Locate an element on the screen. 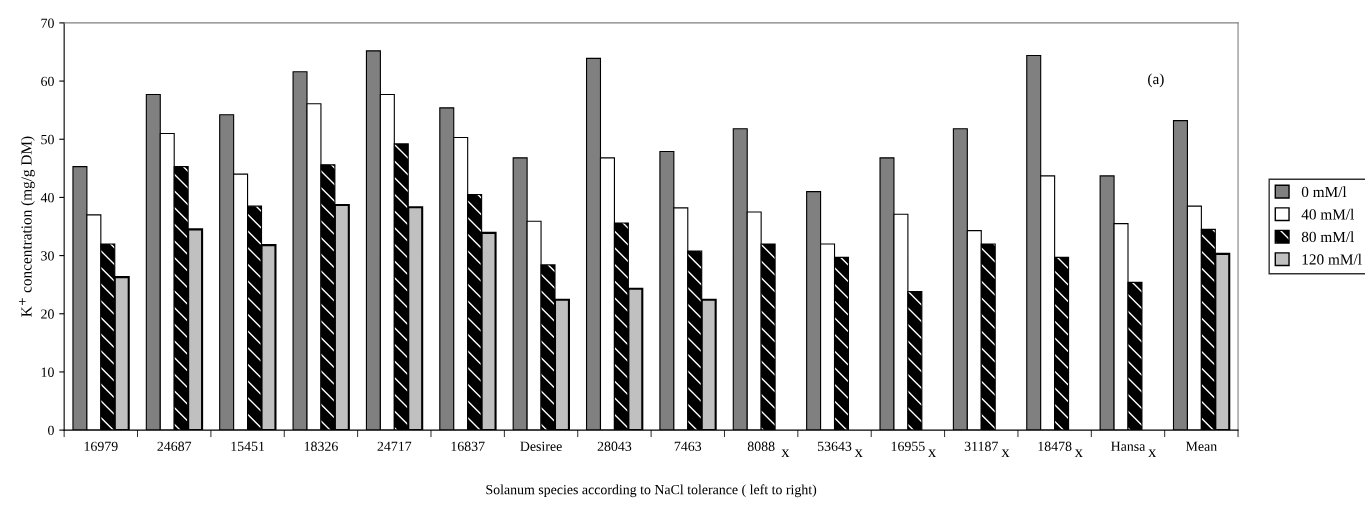 This screenshot has height=509, width=1365. annotation: (a) is located at coordinates (1156, 80).